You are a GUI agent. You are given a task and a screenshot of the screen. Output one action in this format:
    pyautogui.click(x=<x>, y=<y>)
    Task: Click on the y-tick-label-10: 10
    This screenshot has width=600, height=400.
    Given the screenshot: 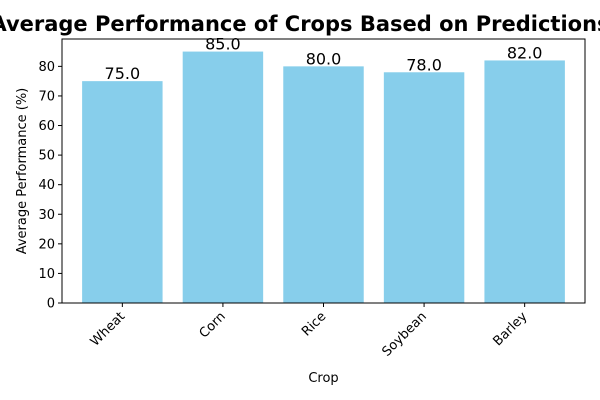 What is the action you would take?
    pyautogui.click(x=46, y=274)
    